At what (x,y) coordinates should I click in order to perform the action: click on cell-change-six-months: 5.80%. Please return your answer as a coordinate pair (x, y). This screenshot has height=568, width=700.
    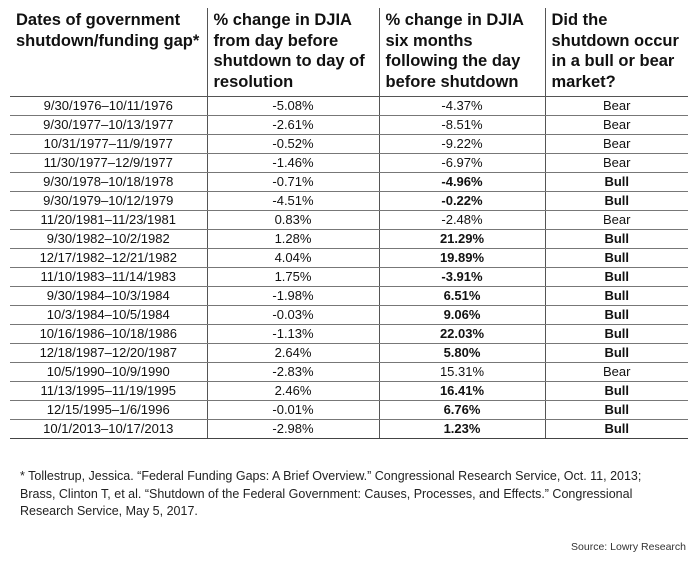
    Looking at the image, I should click on (462, 353).